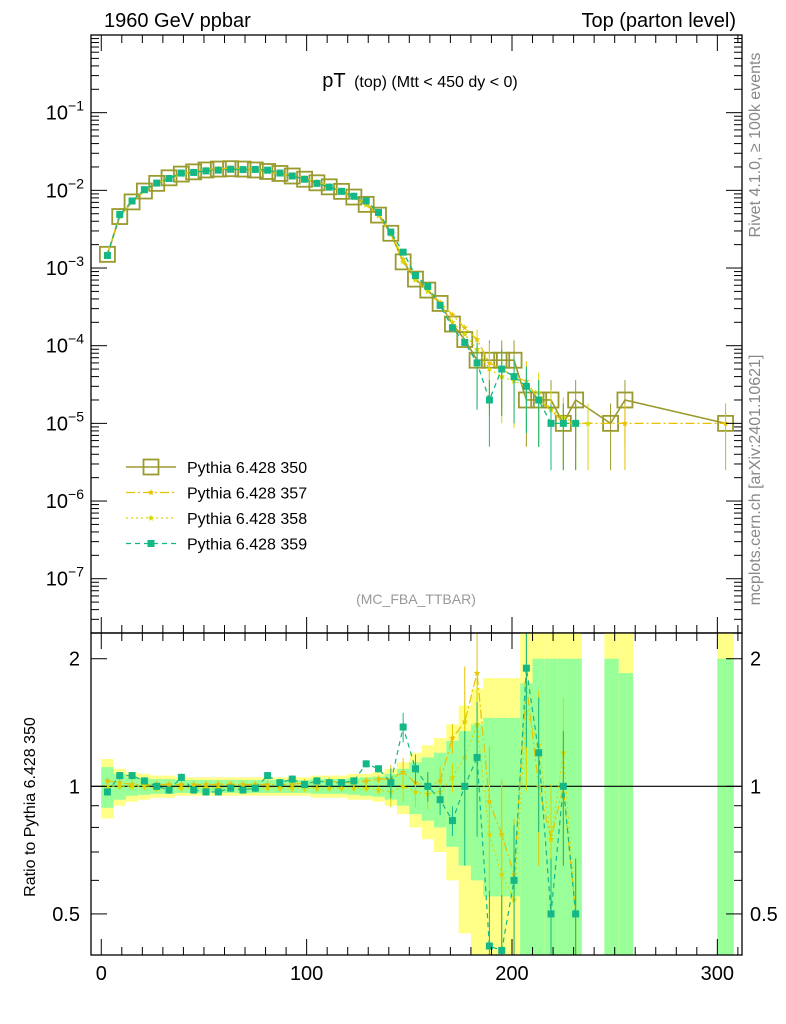  What do you see at coordinates (419, 81) in the screenshot?
I see `plot-title: pT (top) (Mtt < 450 dy < 0)` at bounding box center [419, 81].